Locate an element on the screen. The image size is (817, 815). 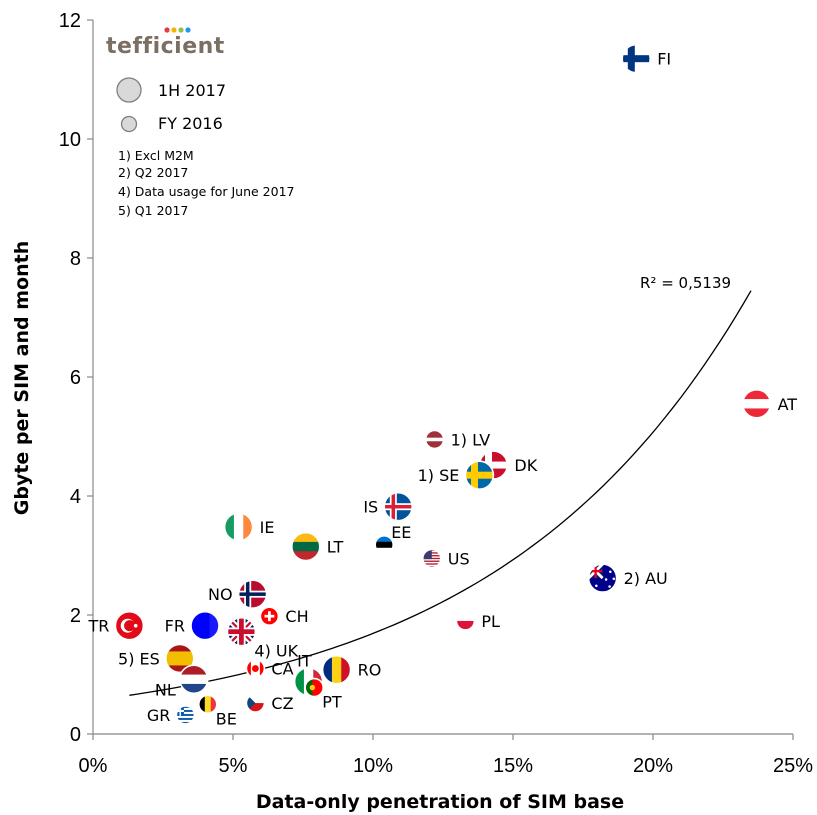
point-label-be: BE is located at coordinates (226, 718).